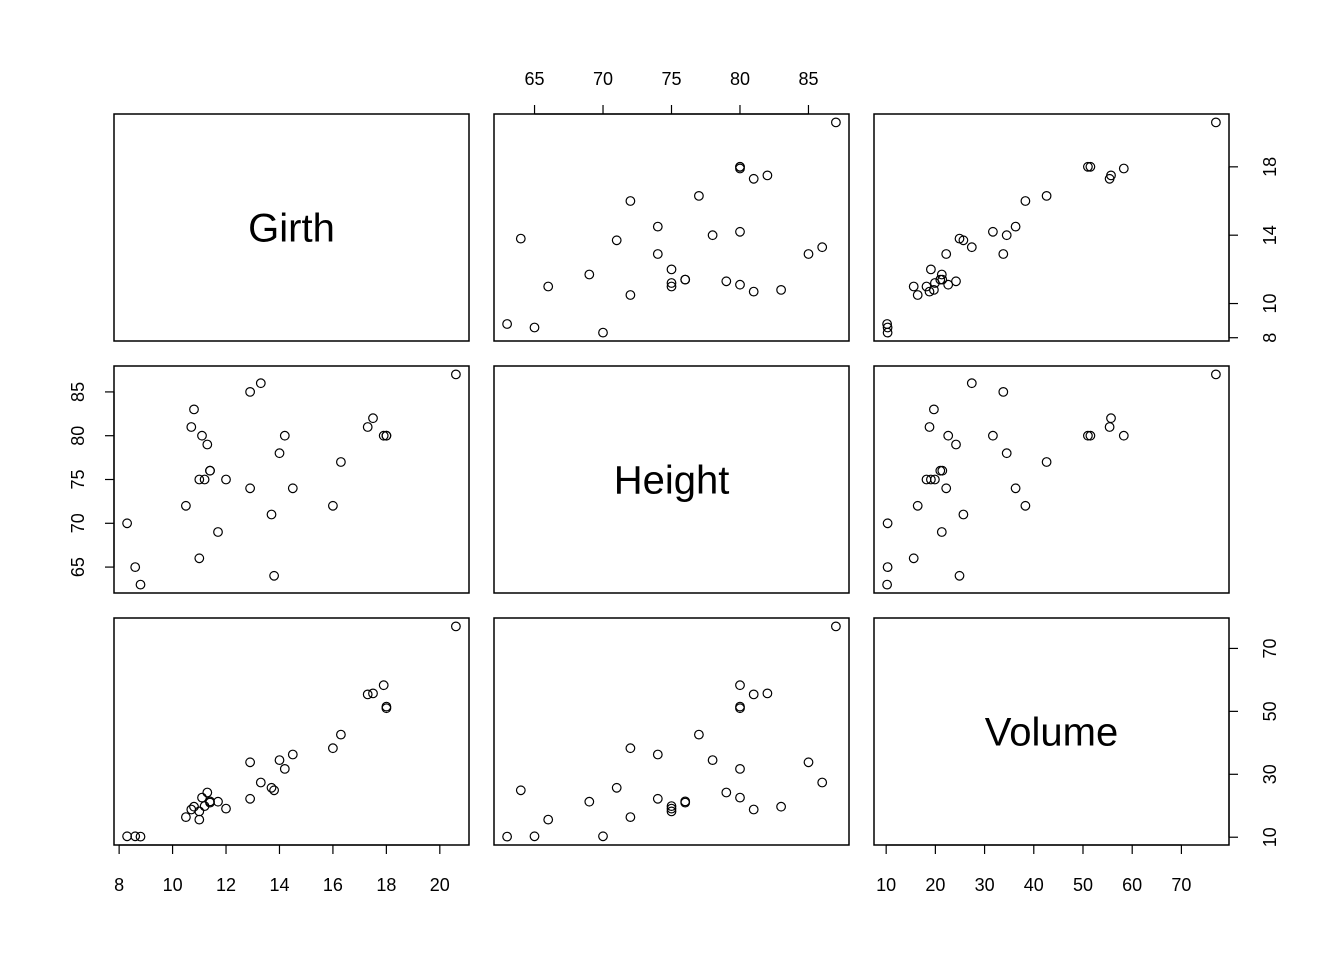 The width and height of the screenshot is (1344, 960). What do you see at coordinates (671, 227) in the screenshot?
I see `panel-girth-height` at bounding box center [671, 227].